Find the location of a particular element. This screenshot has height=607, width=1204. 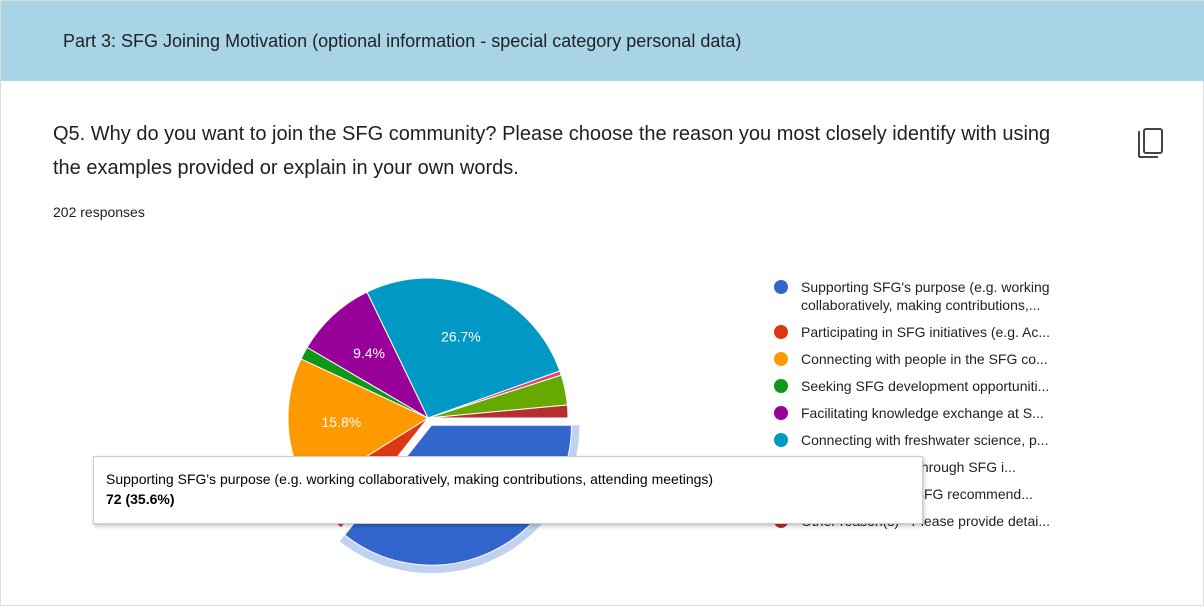

slice-label: 9.4% is located at coordinates (369, 353).